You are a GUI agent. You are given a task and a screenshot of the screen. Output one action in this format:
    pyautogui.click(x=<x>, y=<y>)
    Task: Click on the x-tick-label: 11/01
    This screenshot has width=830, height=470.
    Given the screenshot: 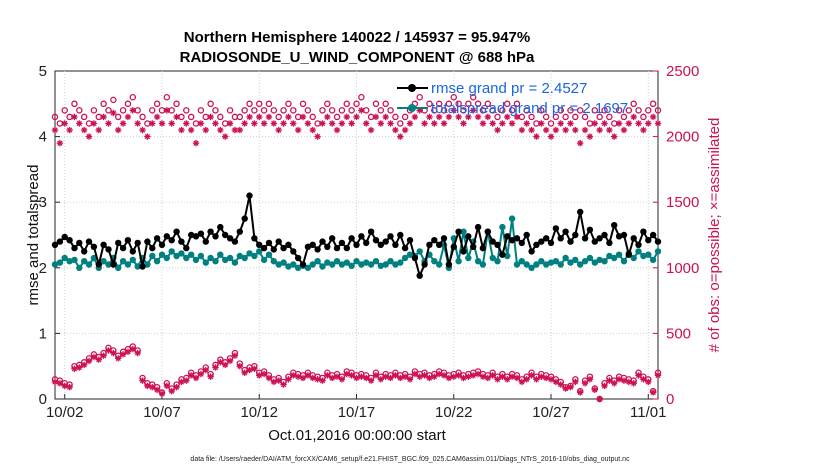 What is the action you would take?
    pyautogui.click(x=648, y=412)
    